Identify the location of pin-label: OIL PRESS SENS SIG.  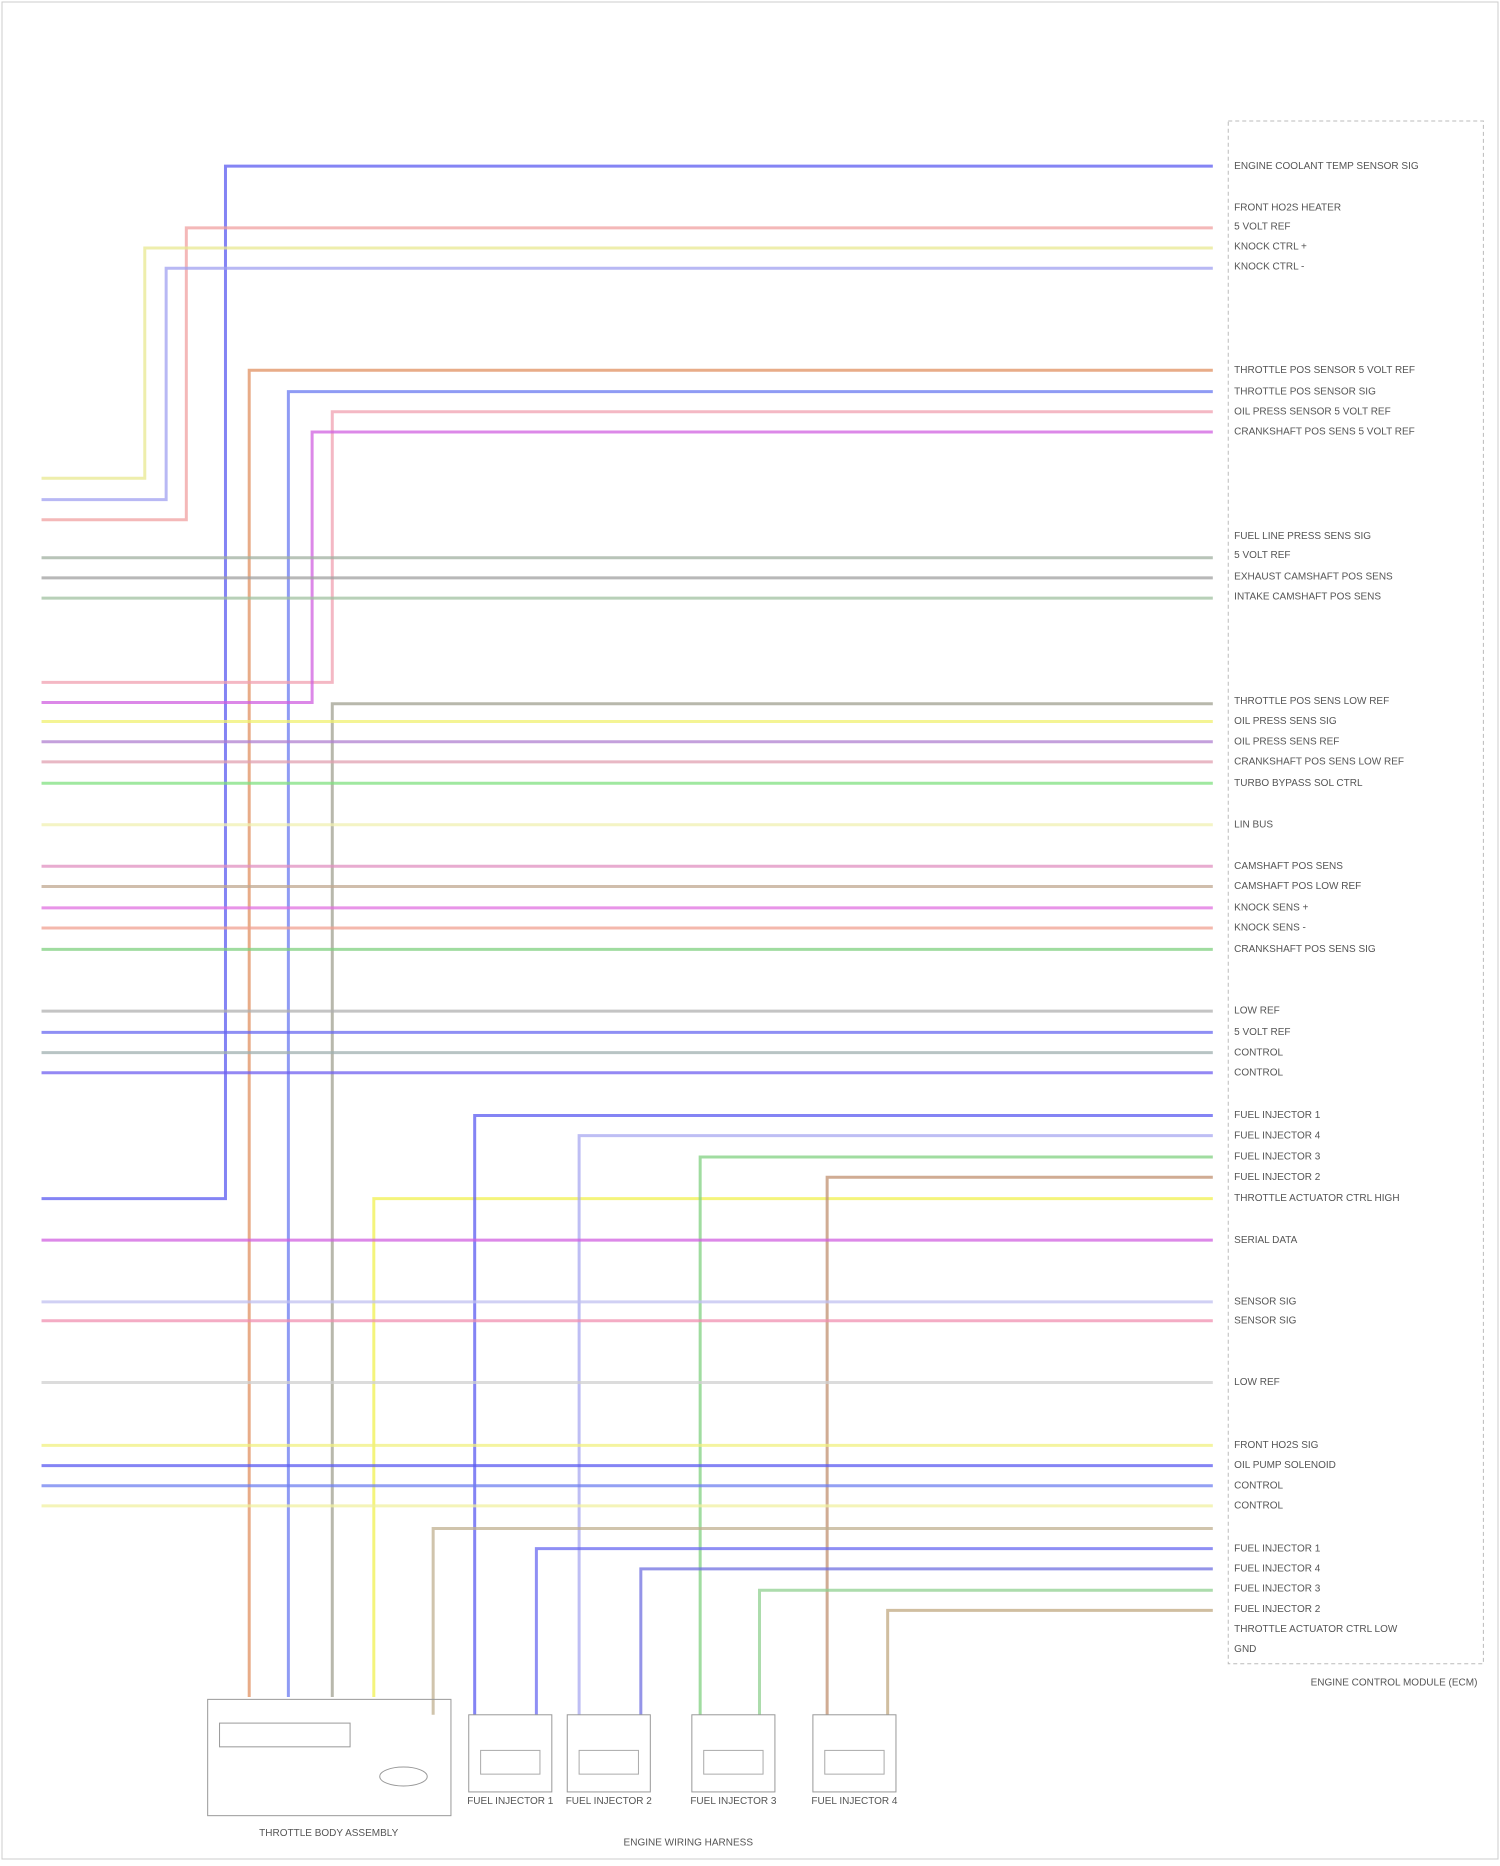
(1285, 721).